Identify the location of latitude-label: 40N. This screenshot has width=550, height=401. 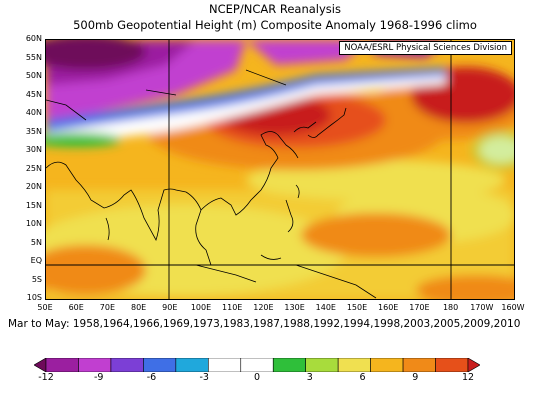
(33, 112).